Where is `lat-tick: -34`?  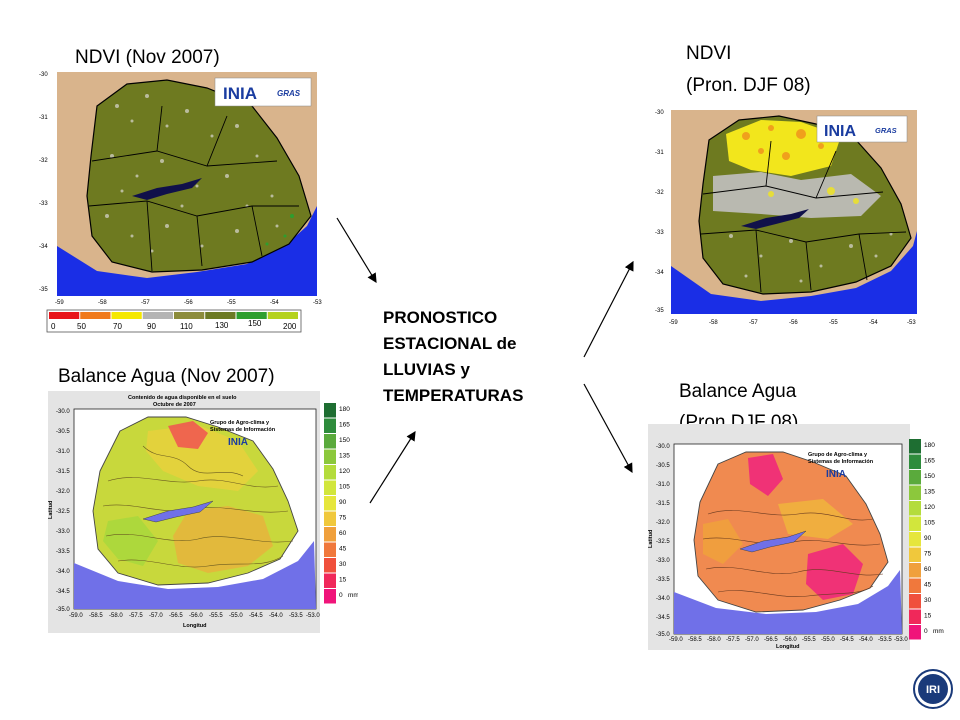
lat-tick: -34 is located at coordinates (659, 273).